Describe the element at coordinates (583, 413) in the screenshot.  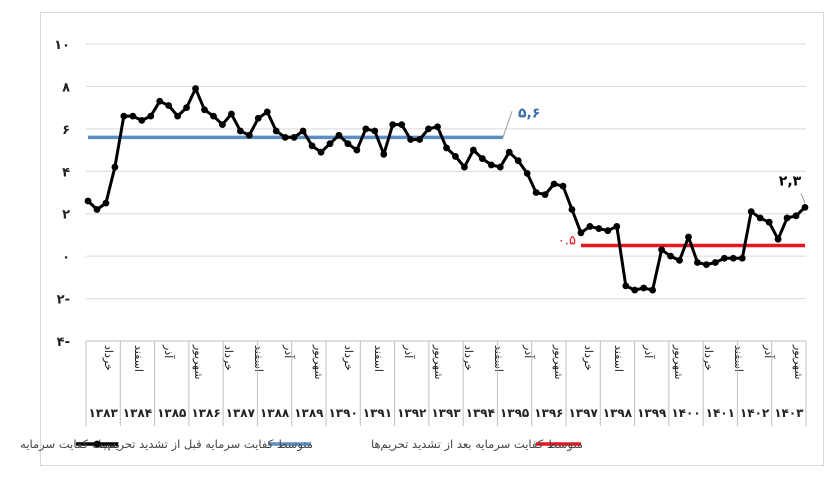
I see `x-year-label: ۱۳۹۷` at that location.